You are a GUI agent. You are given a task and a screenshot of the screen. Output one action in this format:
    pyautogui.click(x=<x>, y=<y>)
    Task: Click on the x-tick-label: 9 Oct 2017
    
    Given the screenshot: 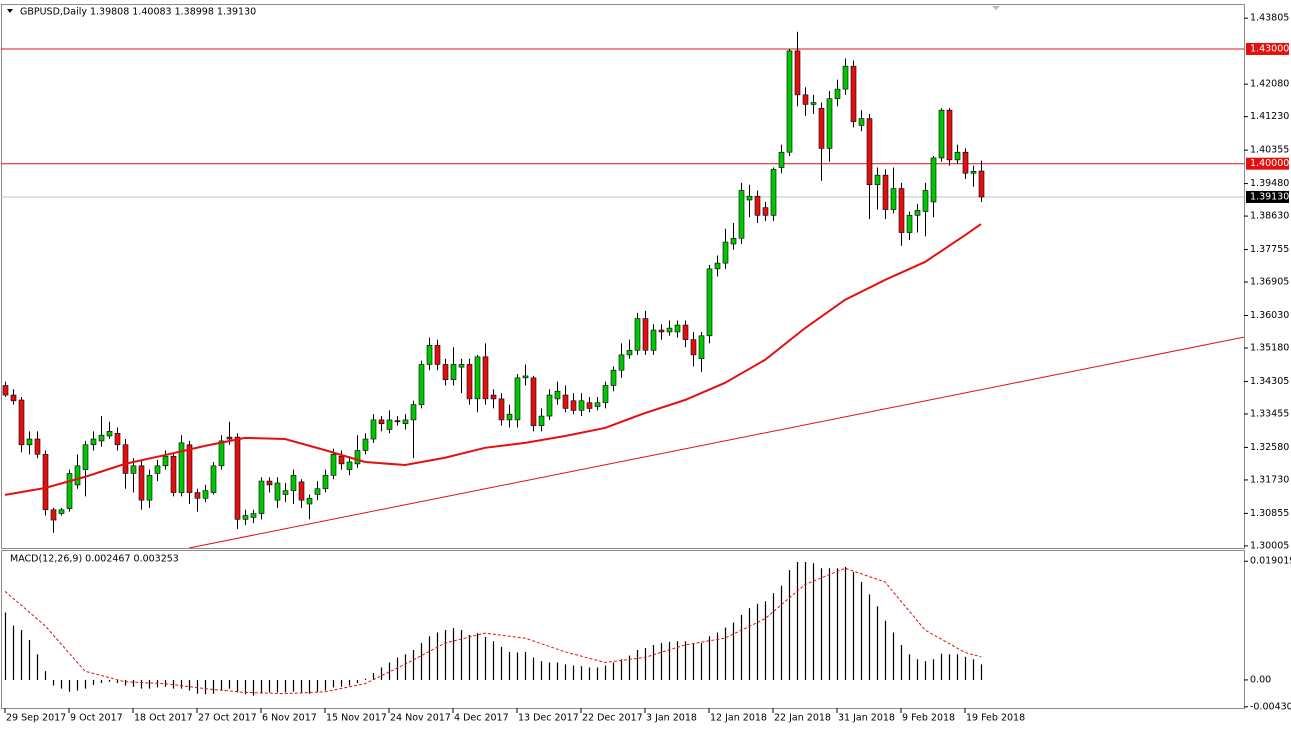 What is the action you would take?
    pyautogui.click(x=96, y=718)
    